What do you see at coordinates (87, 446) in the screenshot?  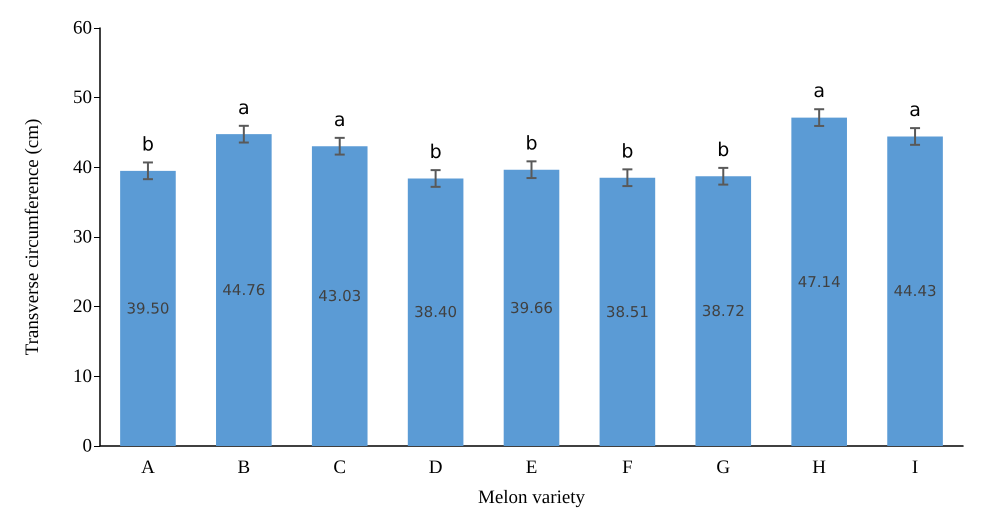 I see `y-tick-label: 0` at bounding box center [87, 446].